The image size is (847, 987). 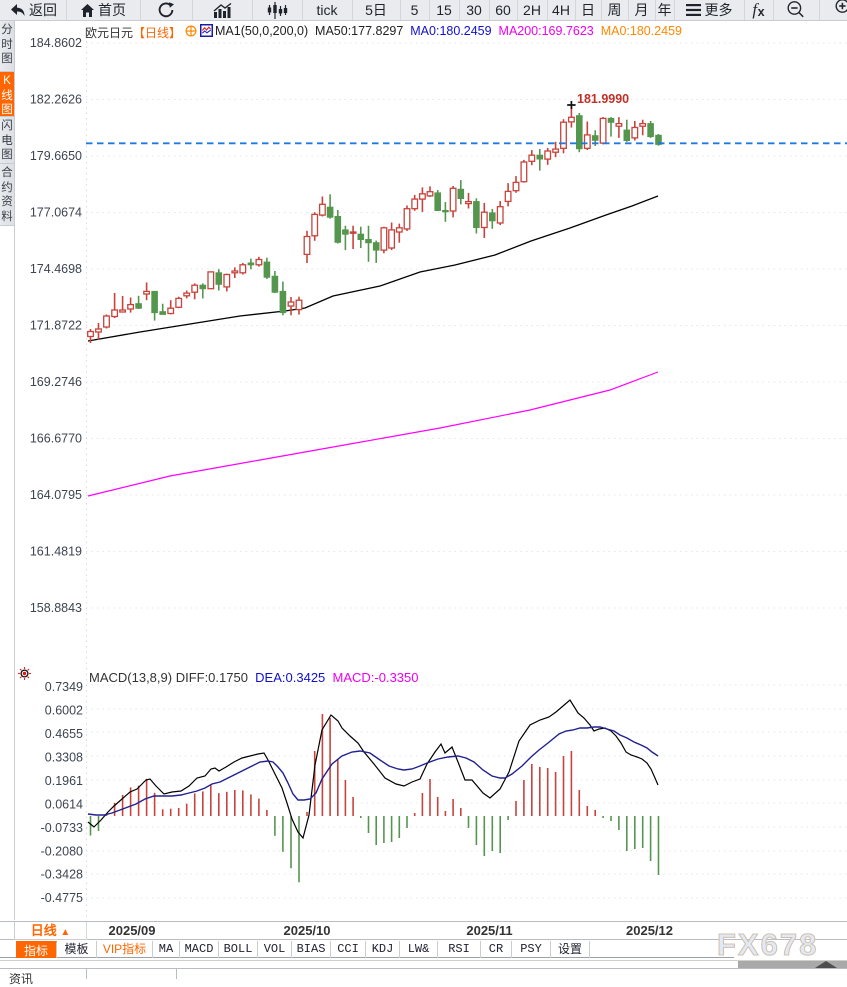 What do you see at coordinates (56, 439) in the screenshot?
I see `svg-text: 166.6770` at bounding box center [56, 439].